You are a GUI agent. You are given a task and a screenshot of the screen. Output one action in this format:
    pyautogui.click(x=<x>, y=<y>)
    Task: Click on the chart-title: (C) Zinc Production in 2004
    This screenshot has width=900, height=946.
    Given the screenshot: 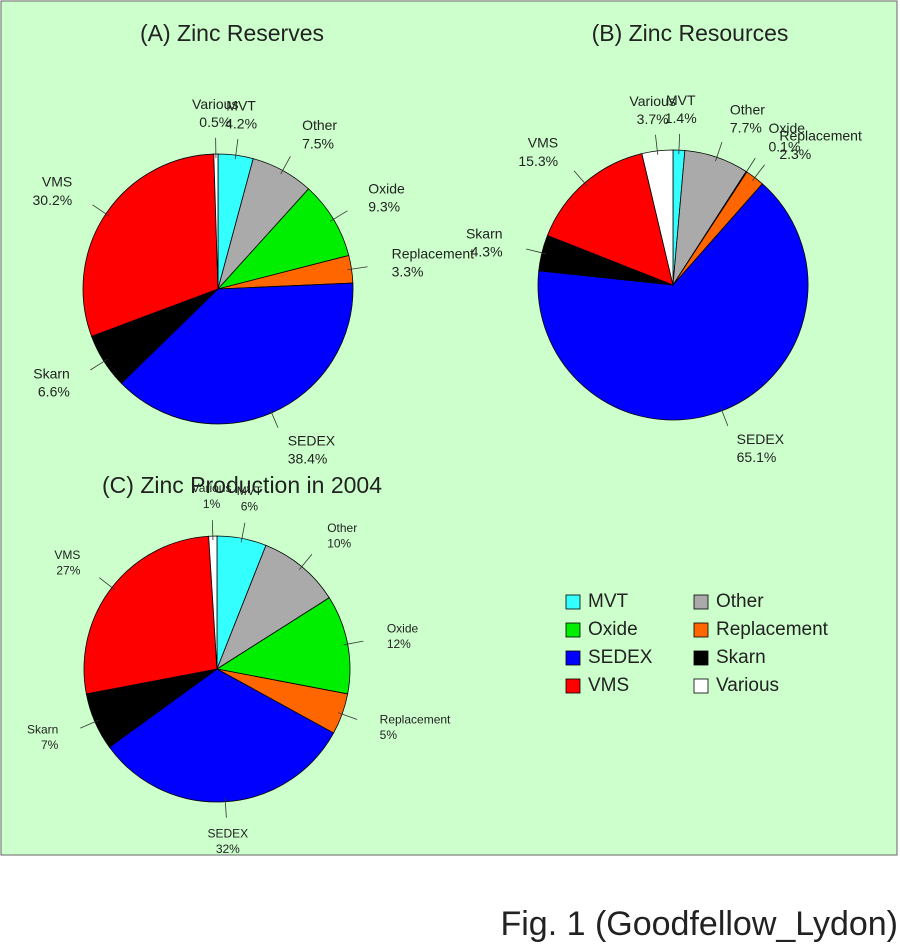 What is the action you would take?
    pyautogui.click(x=242, y=485)
    